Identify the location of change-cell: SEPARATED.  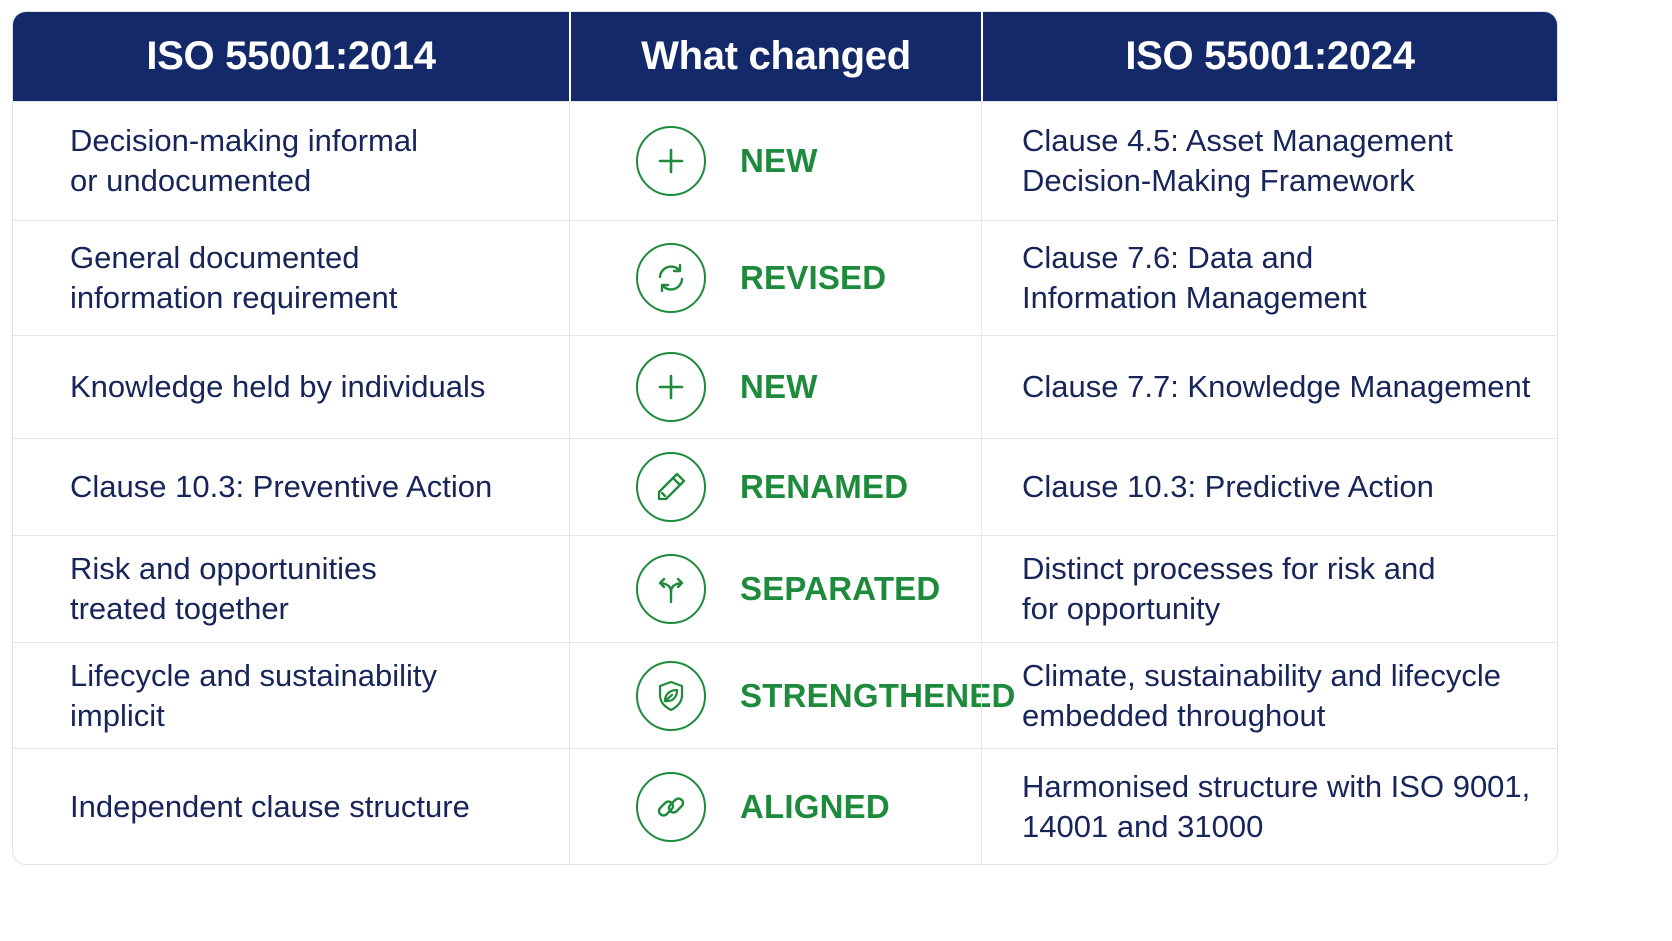
(775, 589).